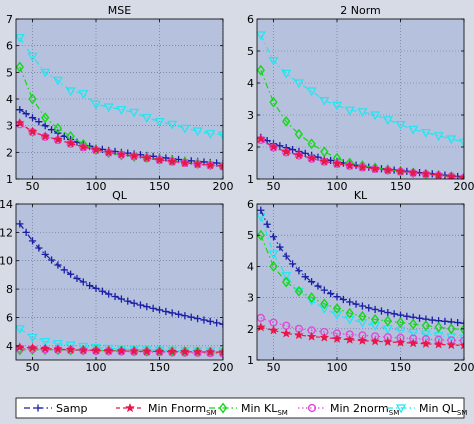 This screenshot has width=474, height=424. What do you see at coordinates (250, 115) in the screenshot?
I see `y-tick-label: 3` at bounding box center [250, 115].